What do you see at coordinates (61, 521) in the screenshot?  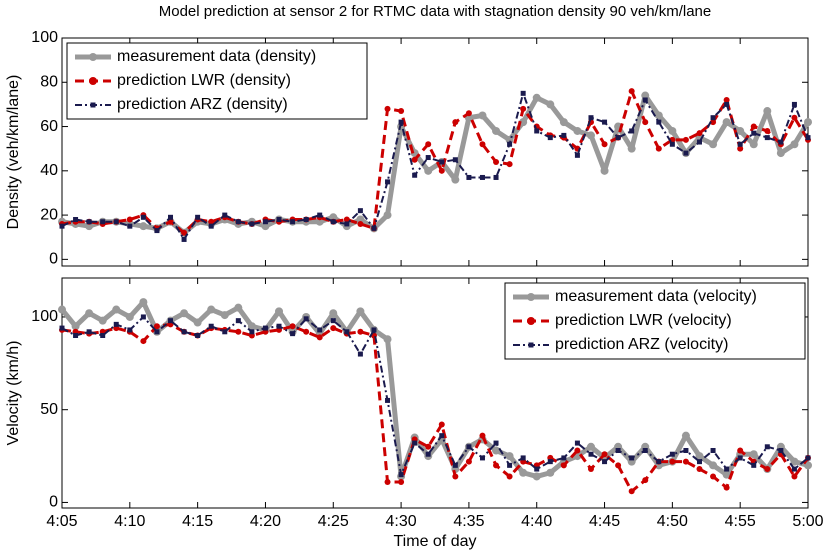 I see `x-tick-label: 4:05` at bounding box center [61, 521].